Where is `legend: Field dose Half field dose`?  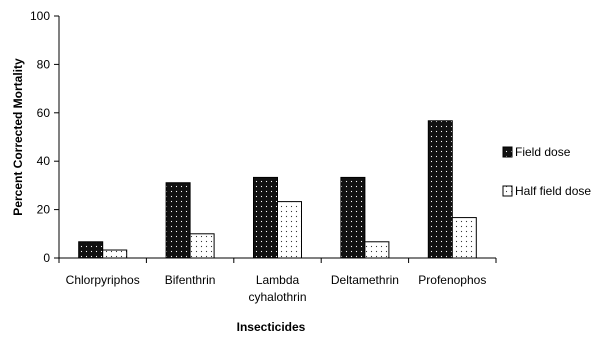
legend: Field dose Half field dose is located at coordinates (546, 171).